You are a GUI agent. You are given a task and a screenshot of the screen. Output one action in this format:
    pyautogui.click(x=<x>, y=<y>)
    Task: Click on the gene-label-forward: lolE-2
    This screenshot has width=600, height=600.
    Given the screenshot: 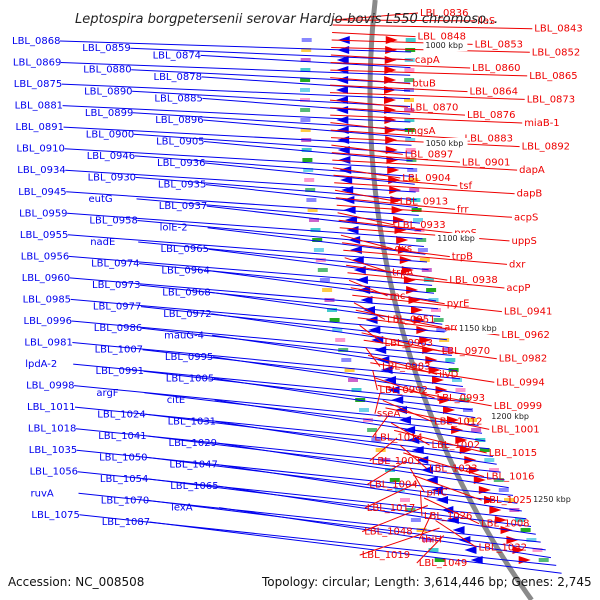 What is the action you would take?
    pyautogui.click(x=174, y=228)
    